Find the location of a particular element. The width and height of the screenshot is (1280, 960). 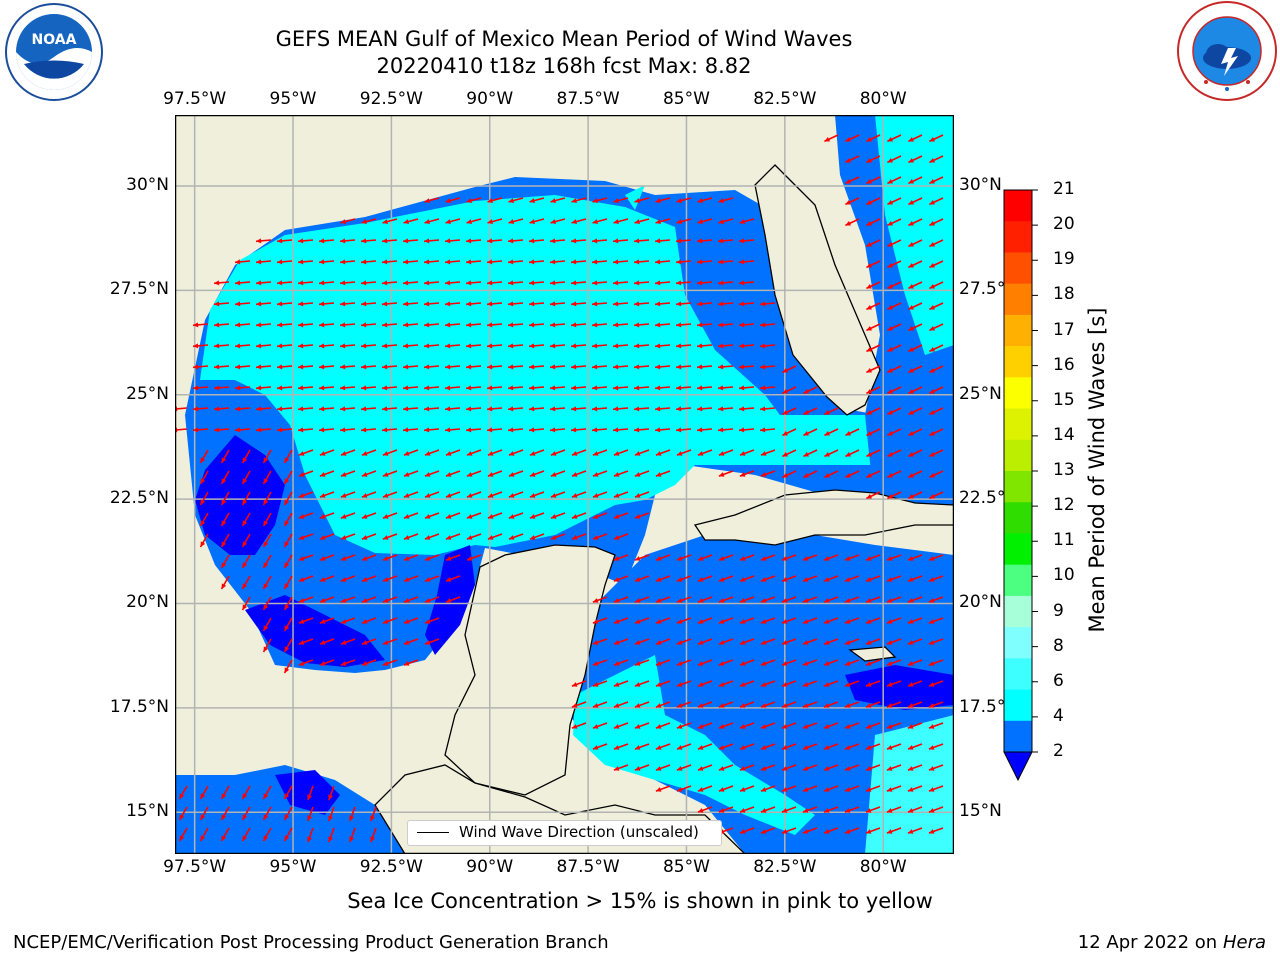

colorbar-tick-label: 11 is located at coordinates (1064, 540).